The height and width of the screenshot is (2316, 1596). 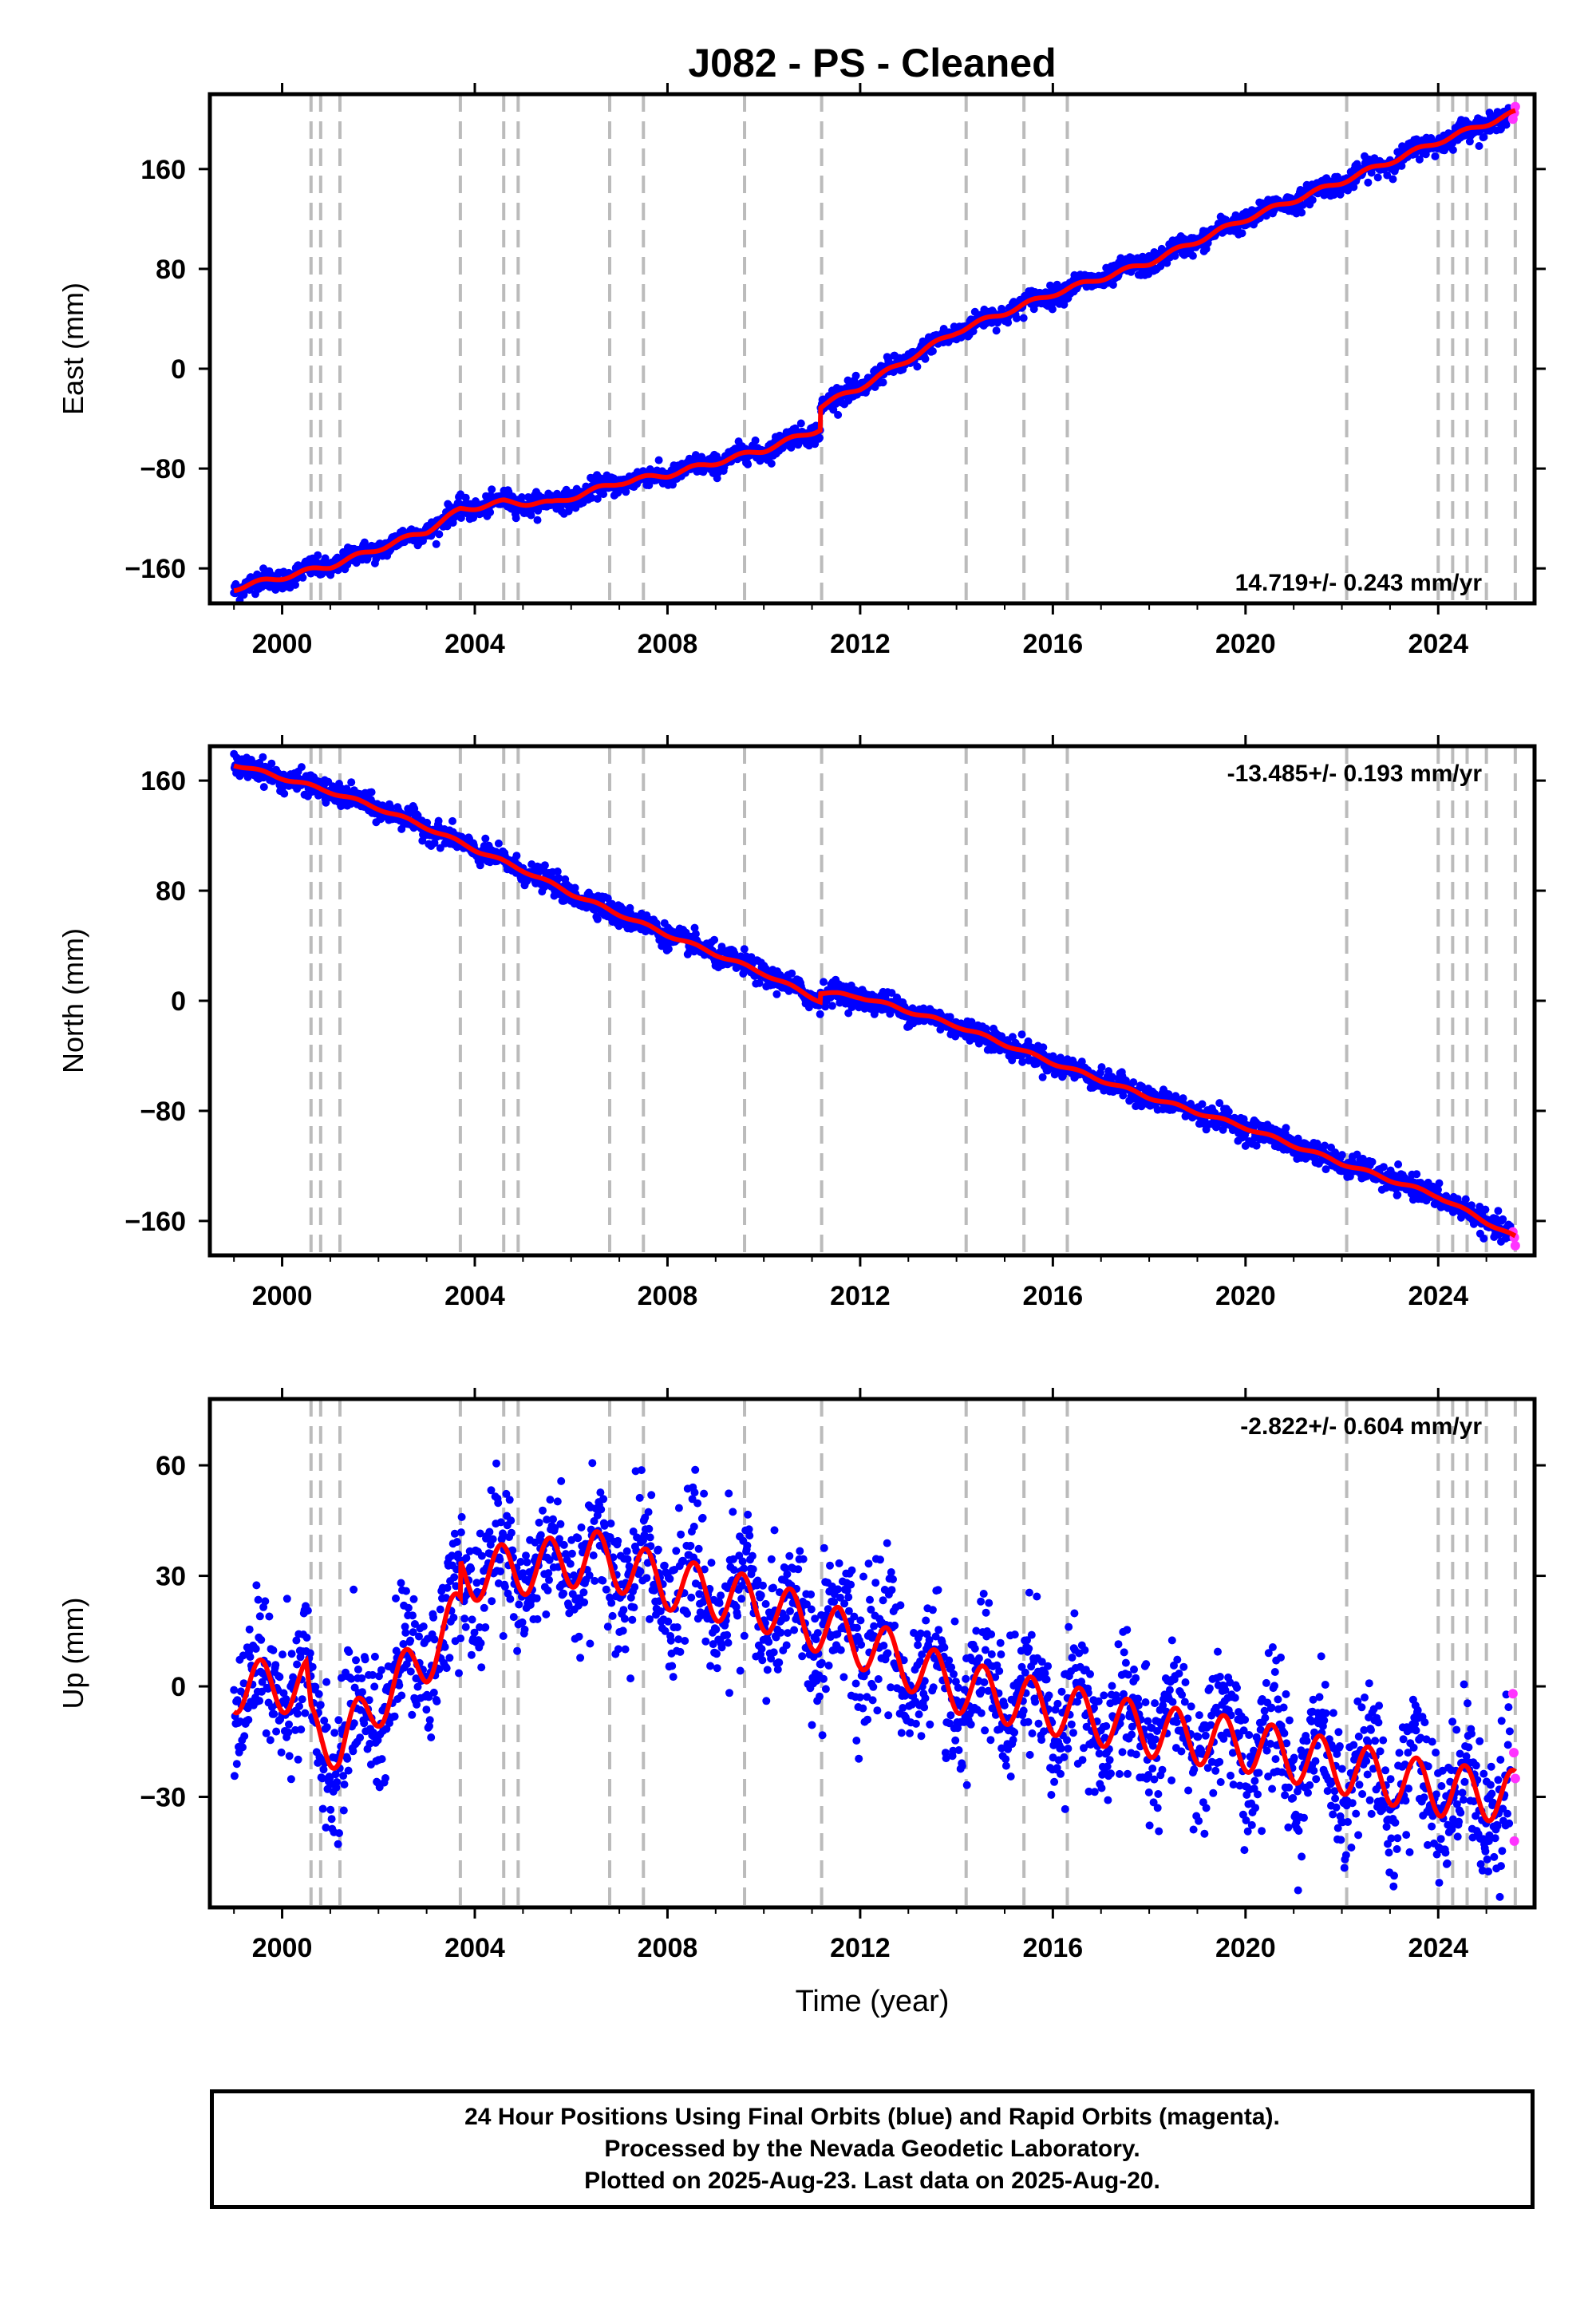 I want to click on velocity-rate-label: 14.719+/- 0.243 mm/yr, so click(x=1359, y=583).